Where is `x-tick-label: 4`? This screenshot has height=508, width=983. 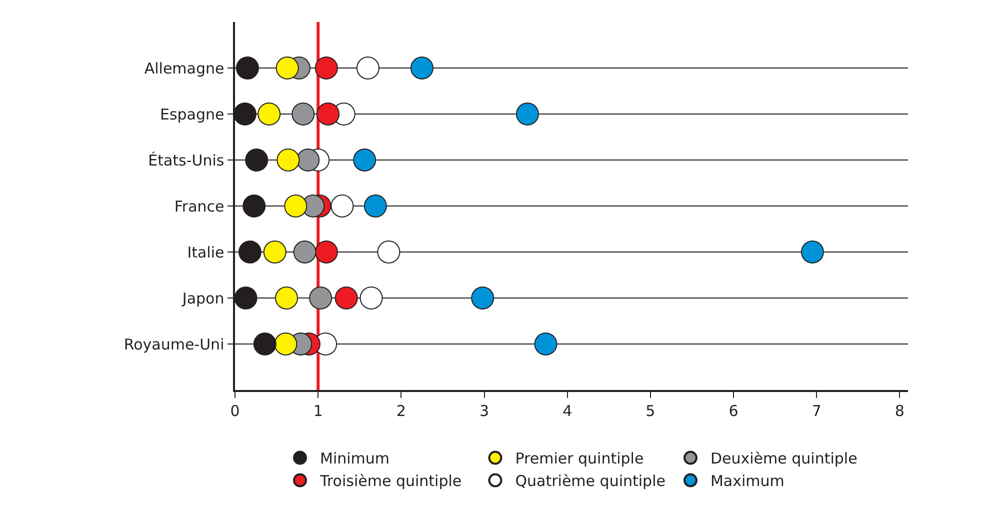
x-tick-label: 4 is located at coordinates (567, 411).